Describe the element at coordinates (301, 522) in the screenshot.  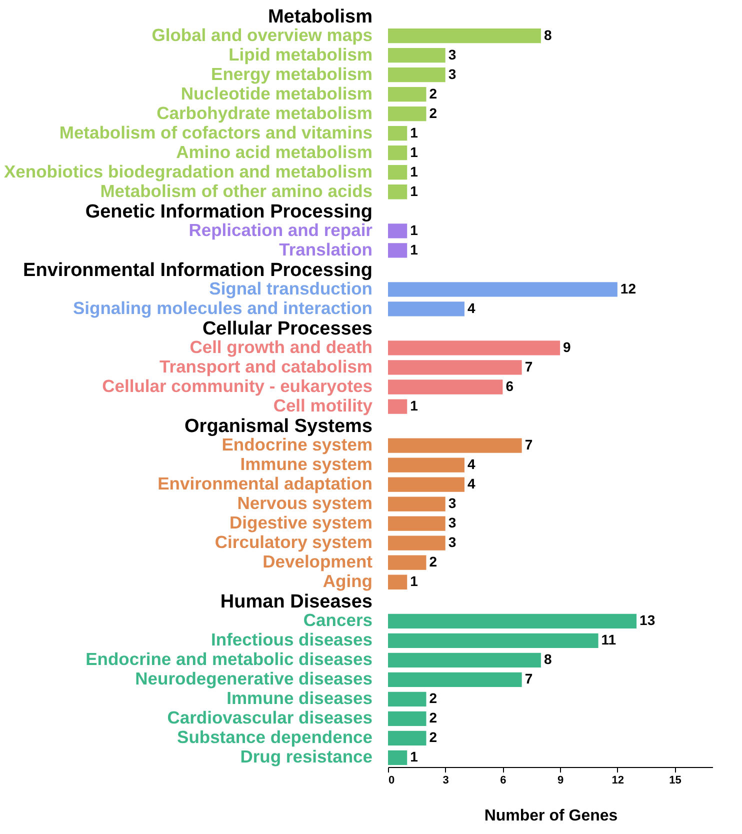
I see `y-tick-label: Digestive system` at that location.